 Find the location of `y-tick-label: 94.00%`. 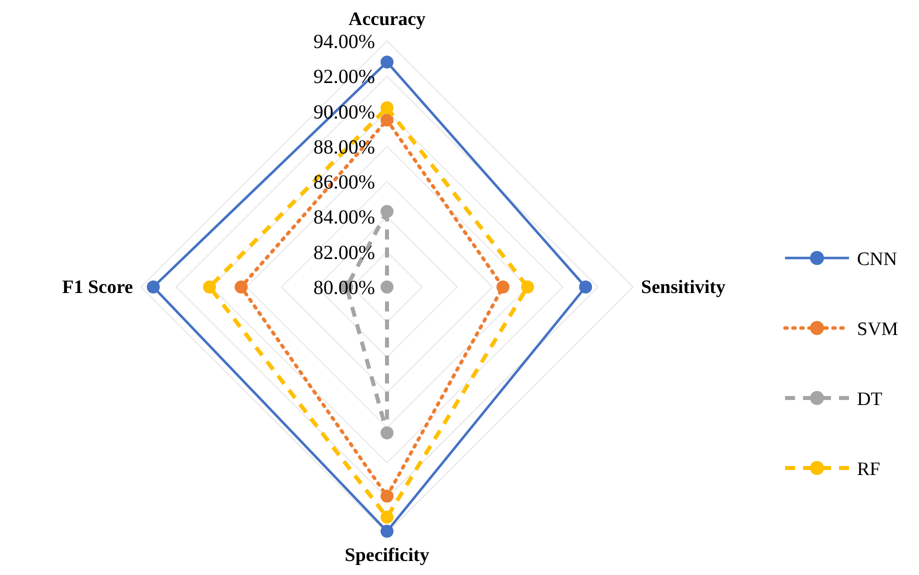

y-tick-label: 94.00% is located at coordinates (344, 42).